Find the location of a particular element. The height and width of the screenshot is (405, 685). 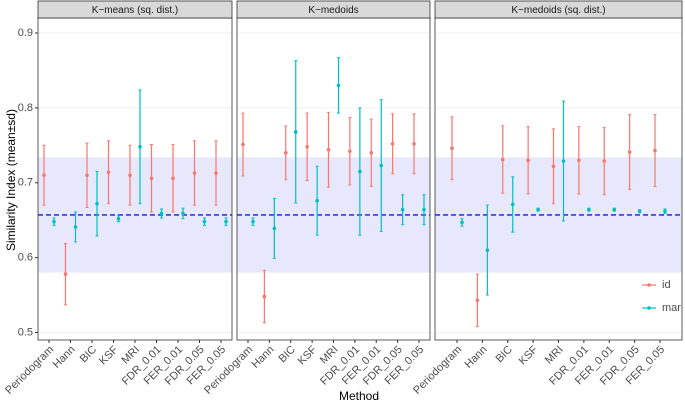

y-tick-label: 0.7 is located at coordinates (25, 183).